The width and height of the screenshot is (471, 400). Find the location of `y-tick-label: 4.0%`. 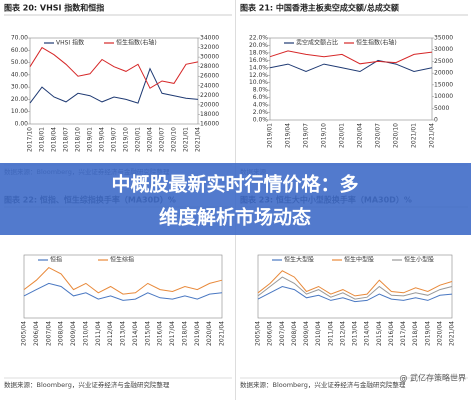

y-tick-label: 4.0% is located at coordinates (261, 105).